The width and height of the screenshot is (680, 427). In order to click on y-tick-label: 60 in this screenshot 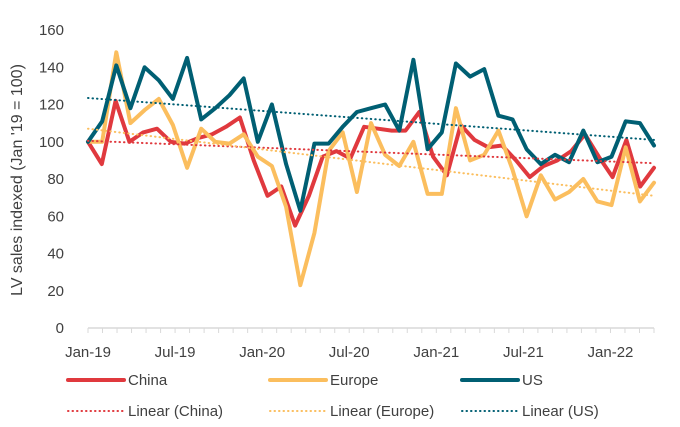, I will do `click(55, 216)`.